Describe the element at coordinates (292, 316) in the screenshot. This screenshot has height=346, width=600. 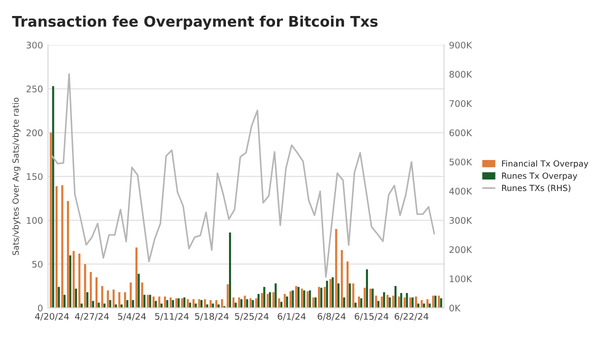
I see `x-tick-label: 6/1/24` at that location.